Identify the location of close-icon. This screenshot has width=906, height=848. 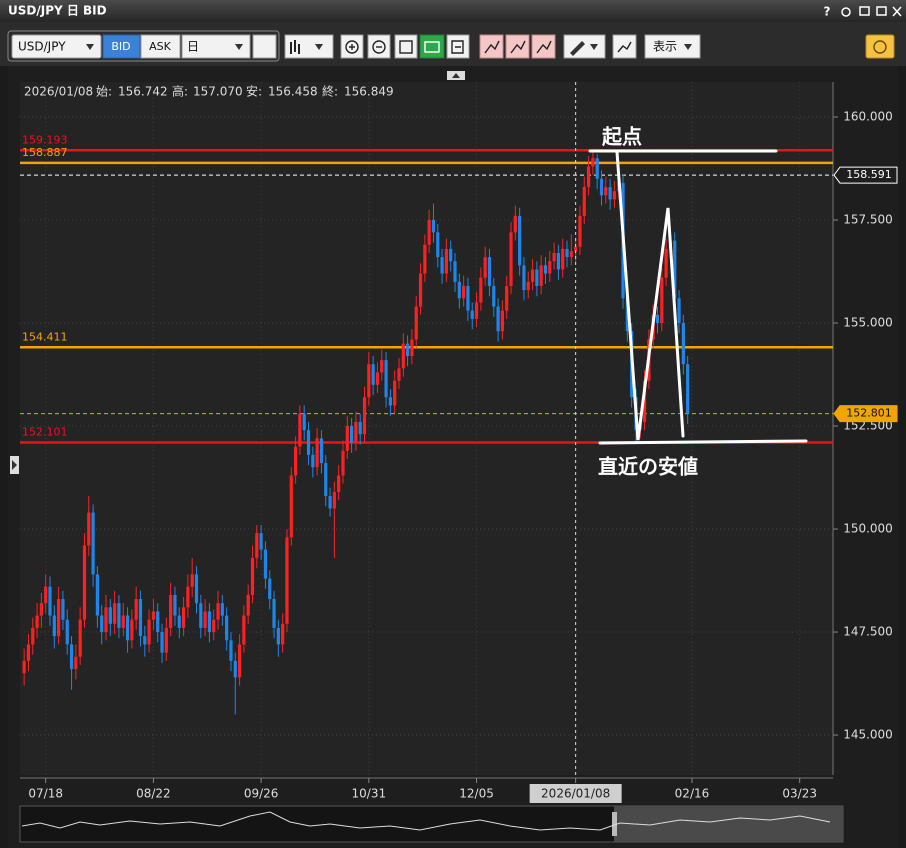
(897, 11).